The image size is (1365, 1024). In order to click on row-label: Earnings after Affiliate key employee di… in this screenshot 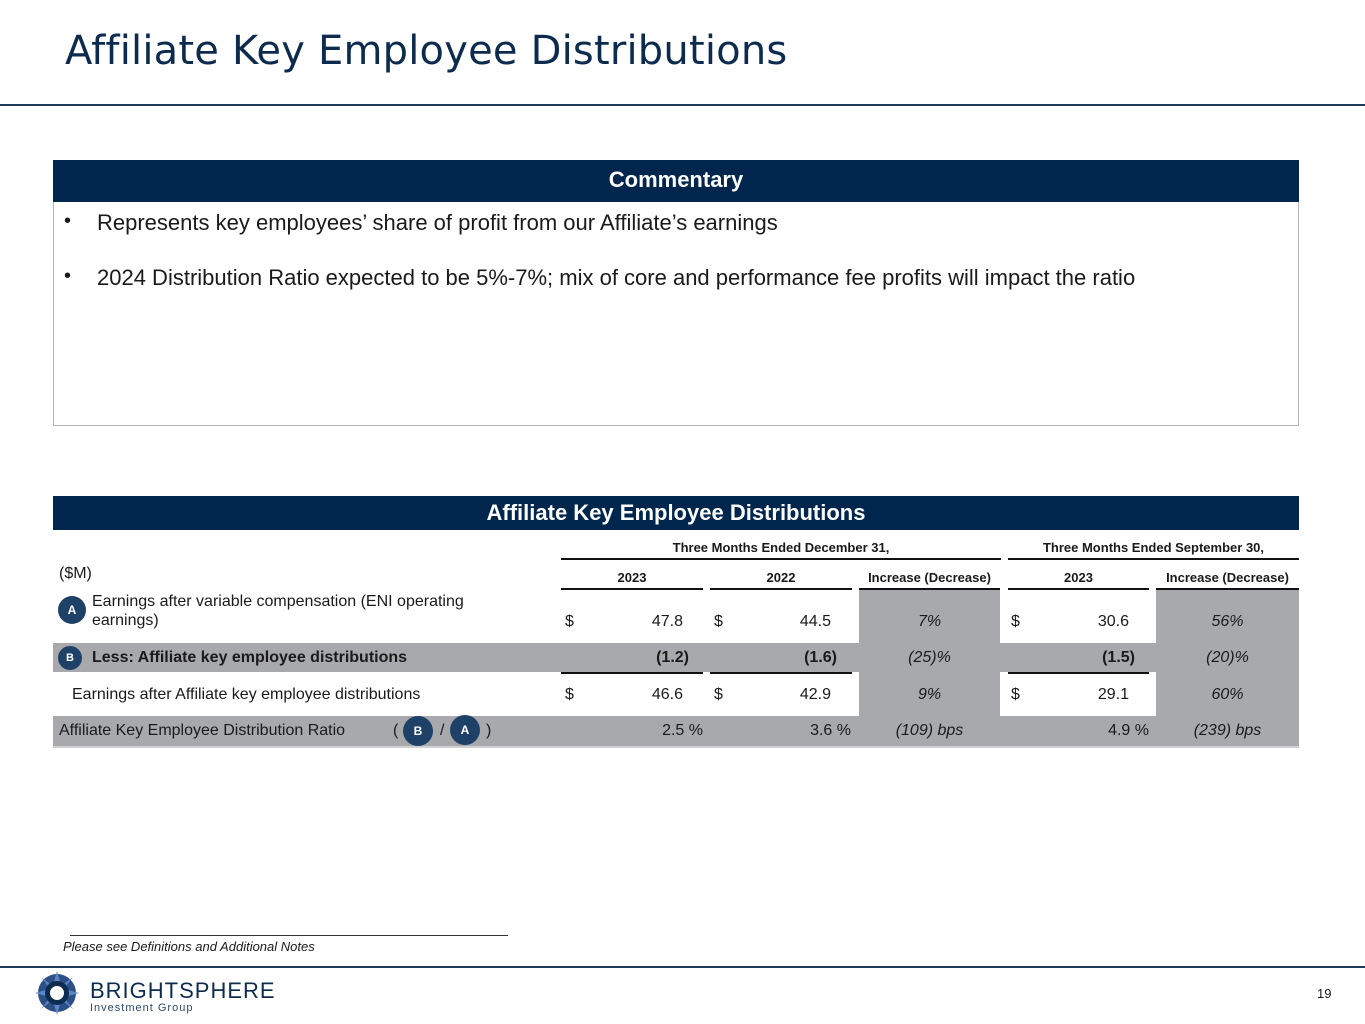, I will do `click(246, 694)`.